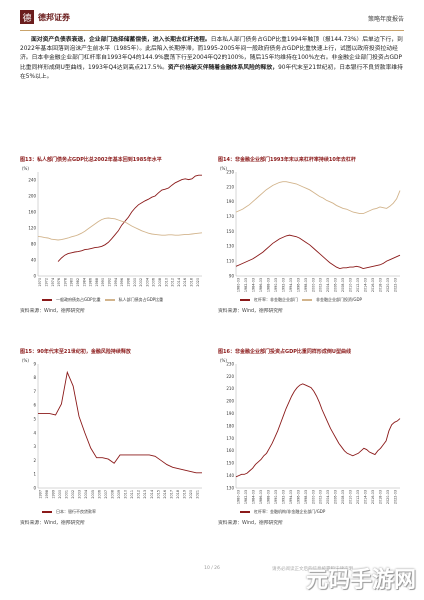  I want to click on legend-label: 非金融企业部门投资/GDP, so click(339, 299).